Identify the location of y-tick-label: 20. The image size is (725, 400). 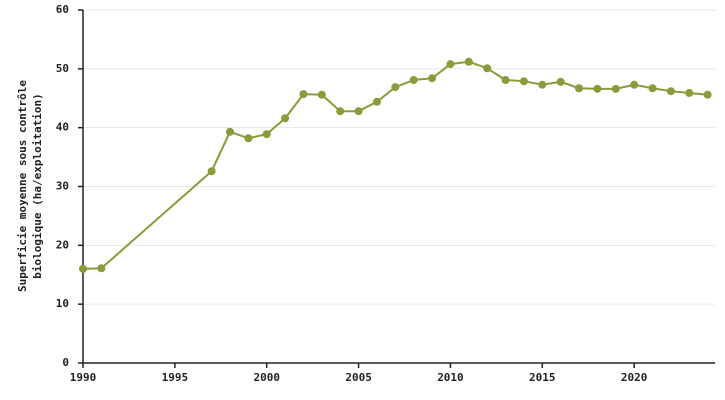
(62, 244).